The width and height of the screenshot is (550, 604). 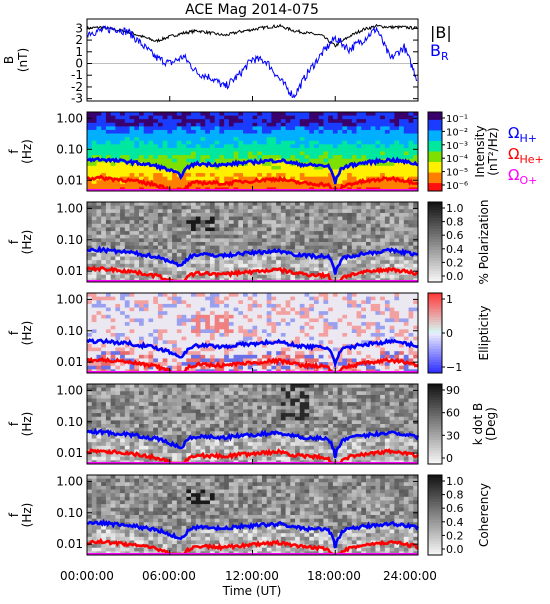 What do you see at coordinates (9, 60) in the screenshot?
I see `b-ylabel: B` at bounding box center [9, 60].